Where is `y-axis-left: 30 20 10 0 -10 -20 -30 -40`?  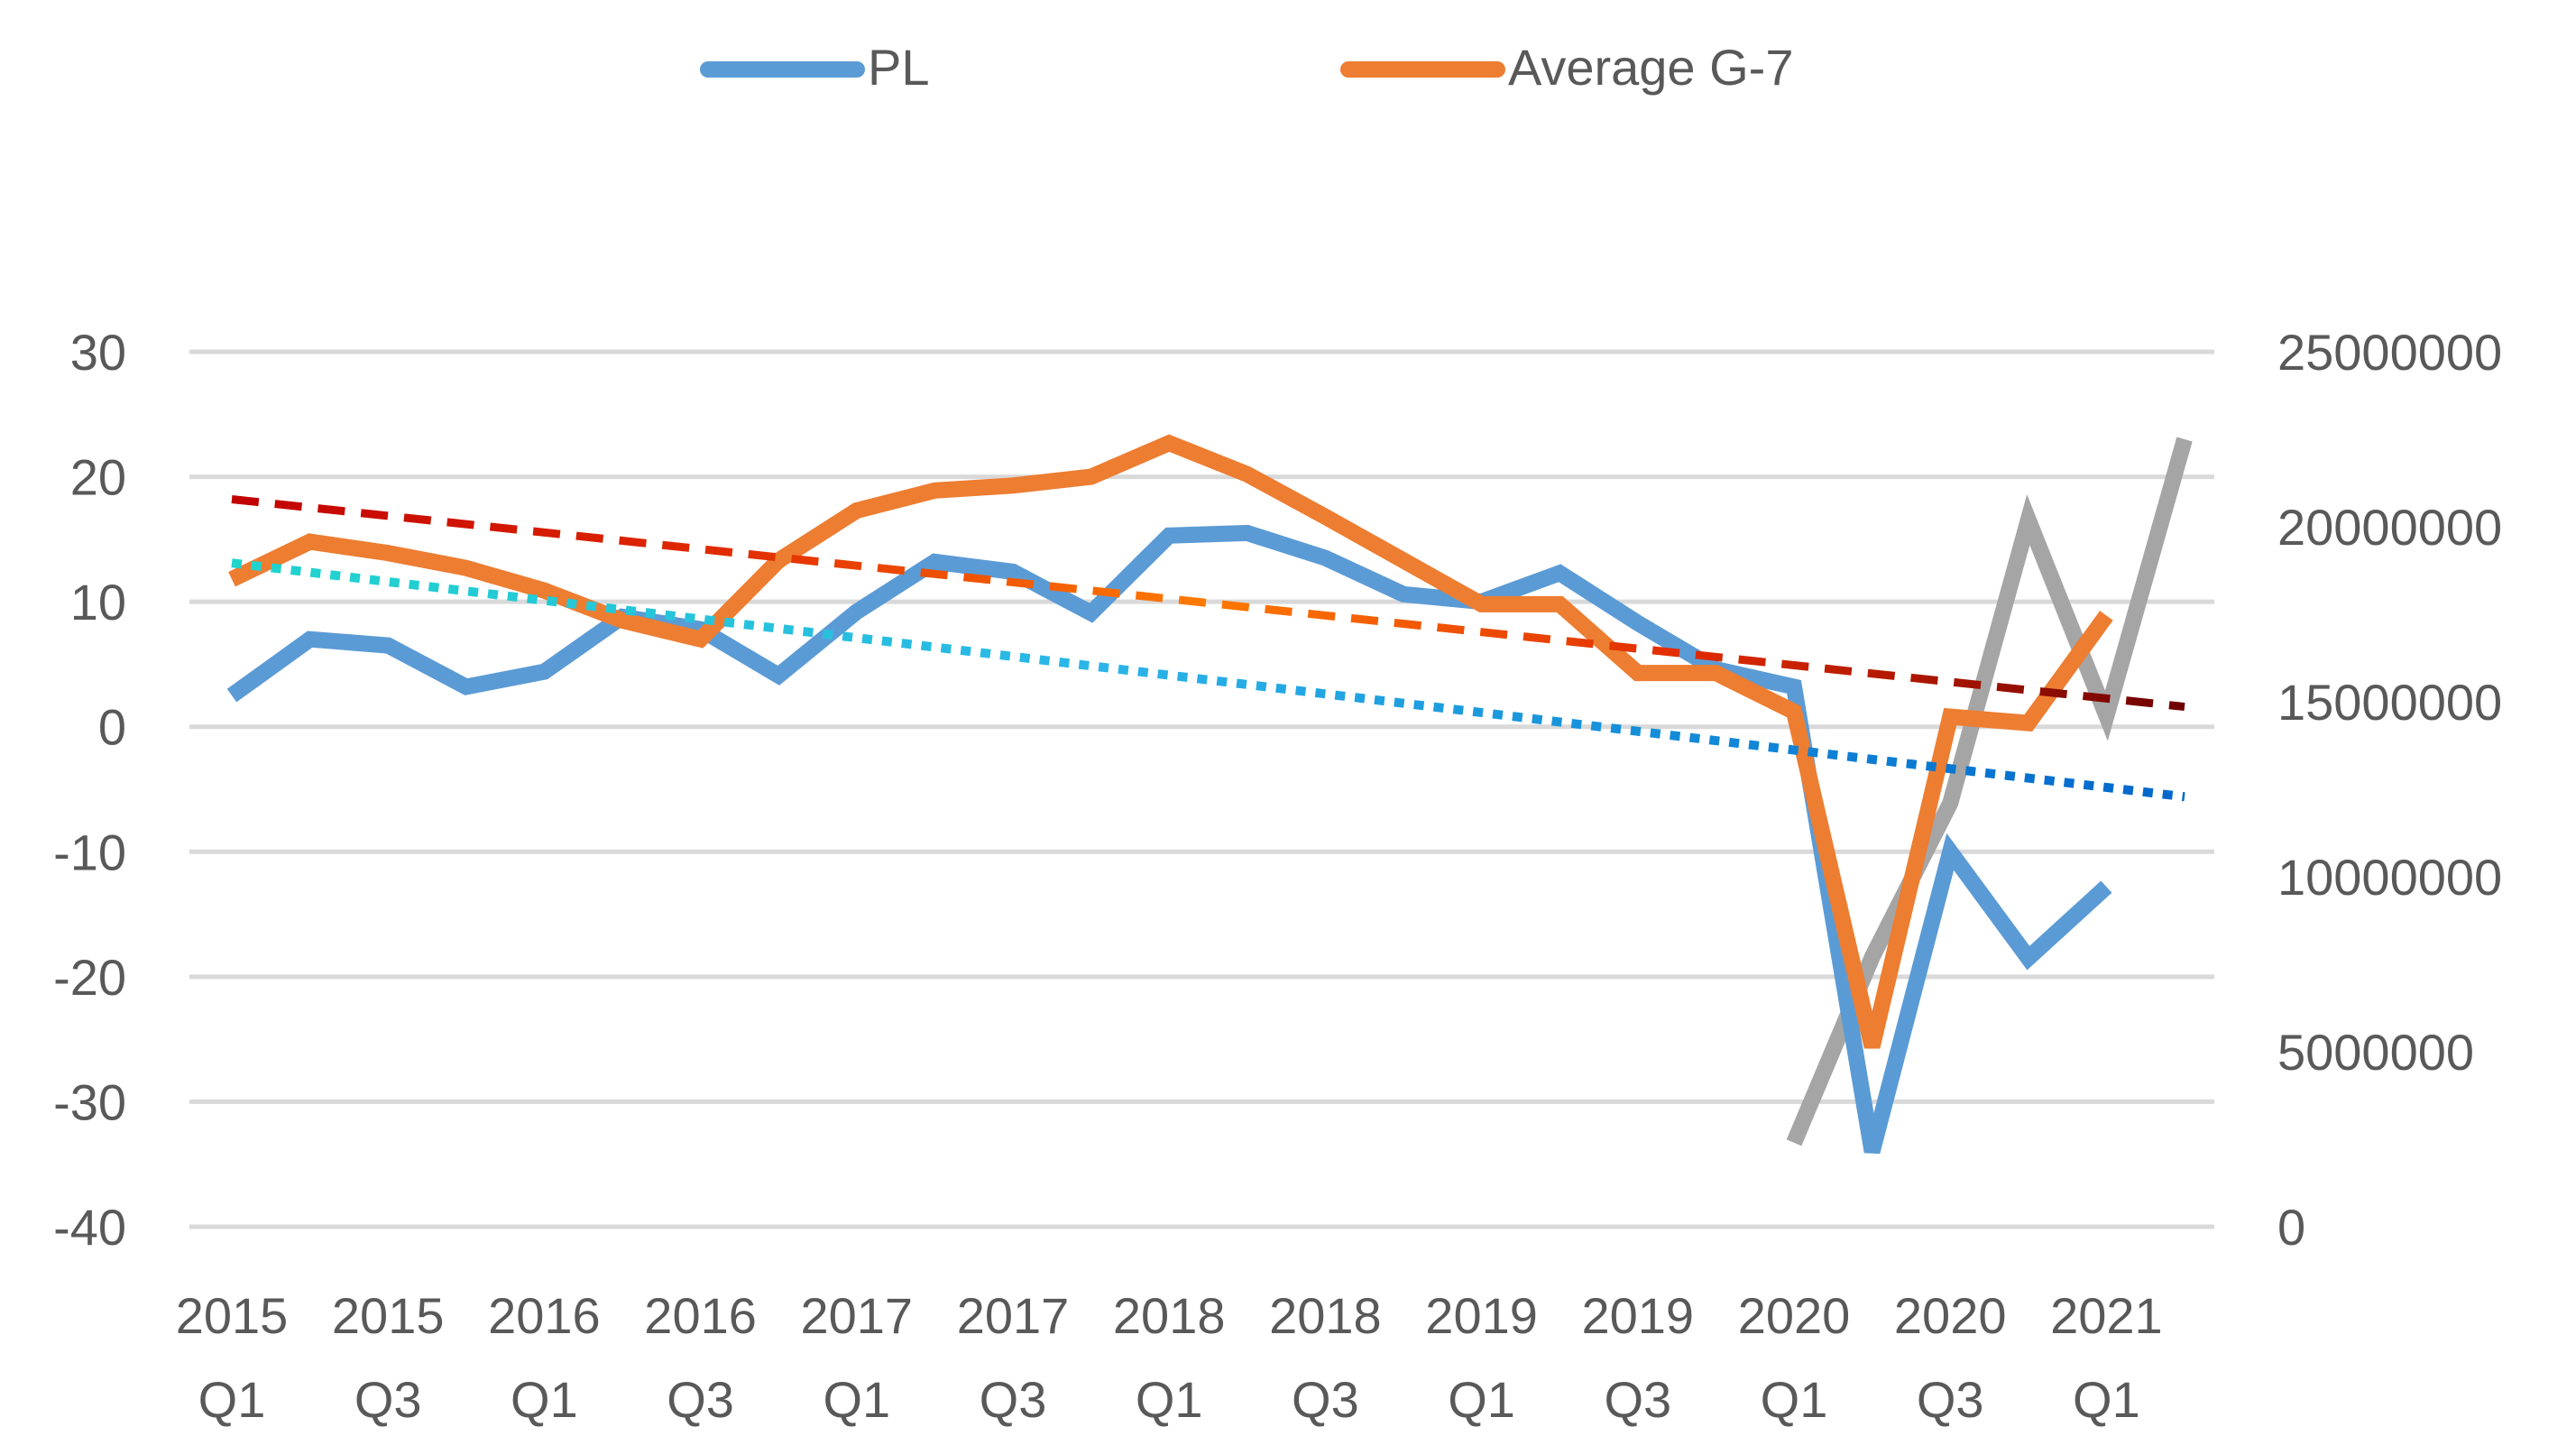
y-axis-left: 30 20 10 0 -10 -20 -30 -40 is located at coordinates (89, 790).